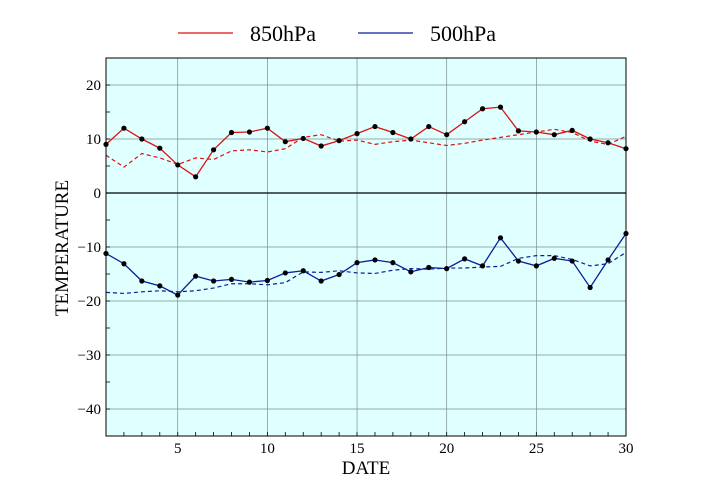 Image resolution: width=702 pixels, height=496 pixels. I want to click on x-tick-label-10: 10, so click(267, 449).